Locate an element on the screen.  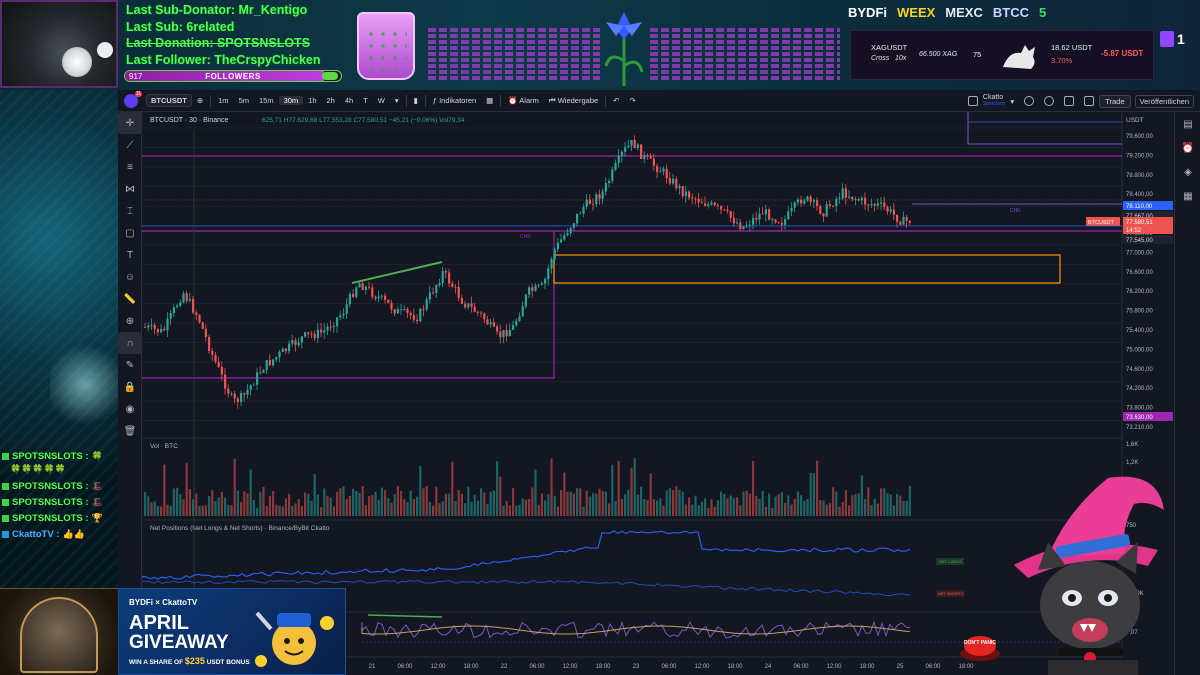
time-axis-tick: 12:00 is located at coordinates (570, 667).